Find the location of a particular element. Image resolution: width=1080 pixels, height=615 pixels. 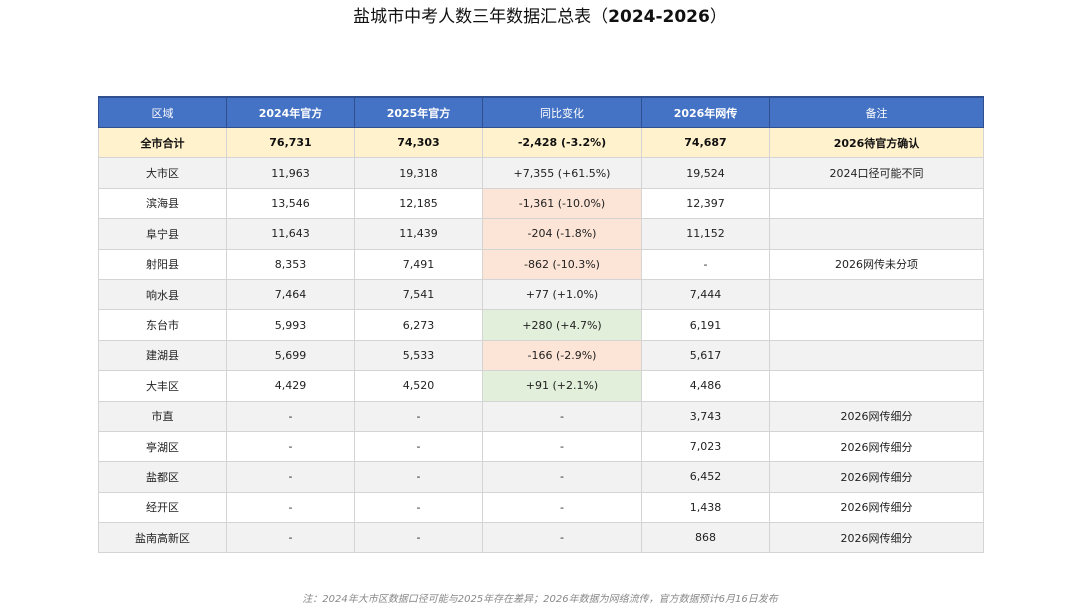

cell-2026: 74,687 is located at coordinates (705, 142).